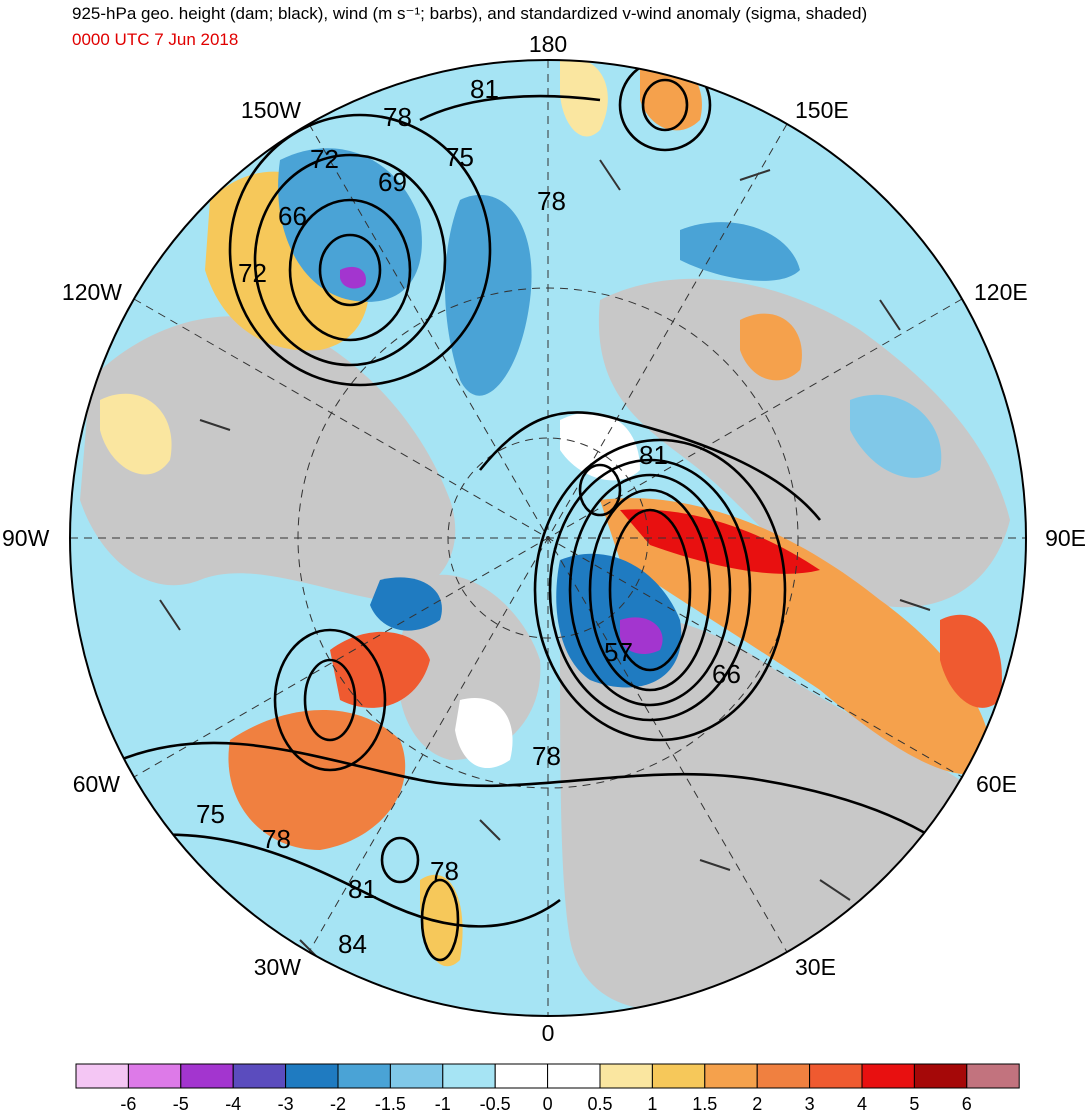 This screenshot has width=1088, height=1112. What do you see at coordinates (271, 110) in the screenshot?
I see `lon-label-150w: 150W` at bounding box center [271, 110].